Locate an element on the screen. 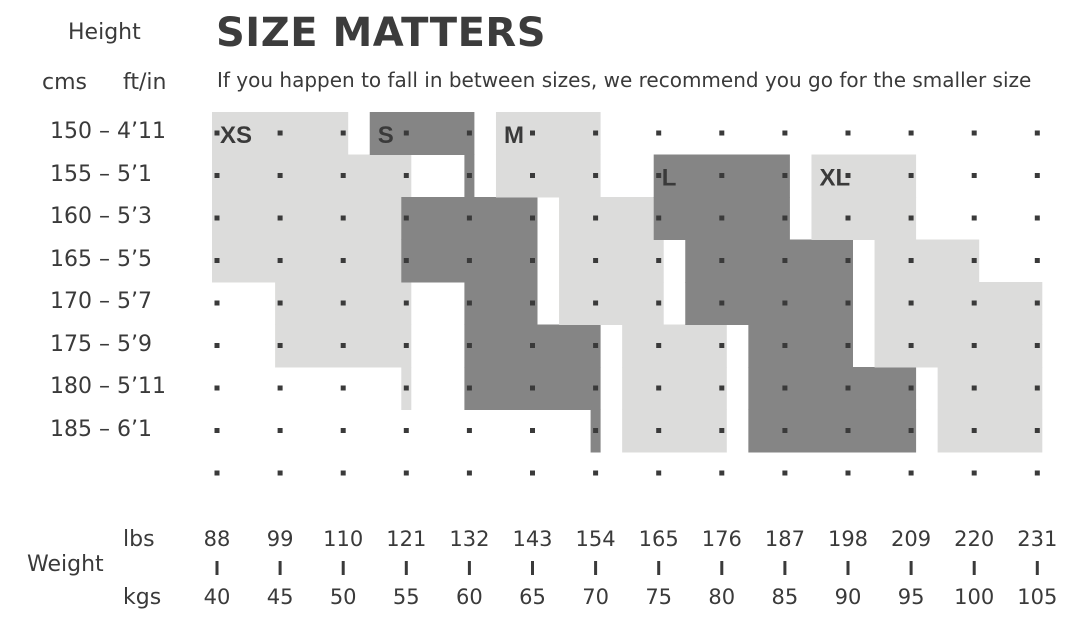 The height and width of the screenshot is (630, 1092). size-region-s is located at coordinates (485, 282).